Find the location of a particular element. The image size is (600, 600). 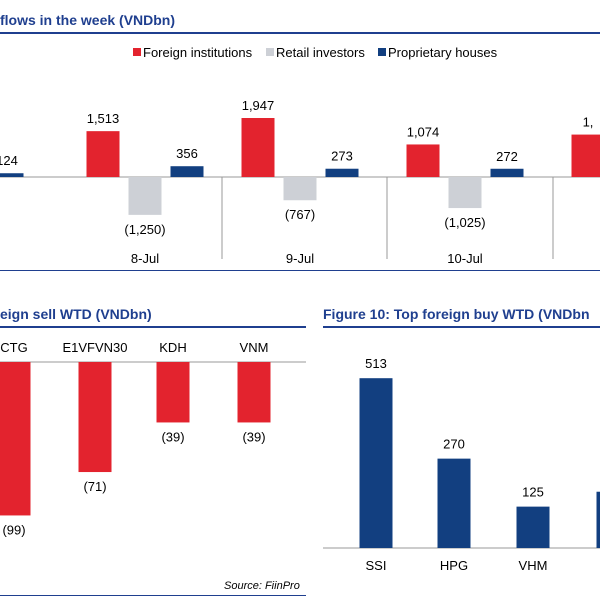

buy-figure-title: Figure 10: Top foreign buy WTD (VNDbn is located at coordinates (456, 314).